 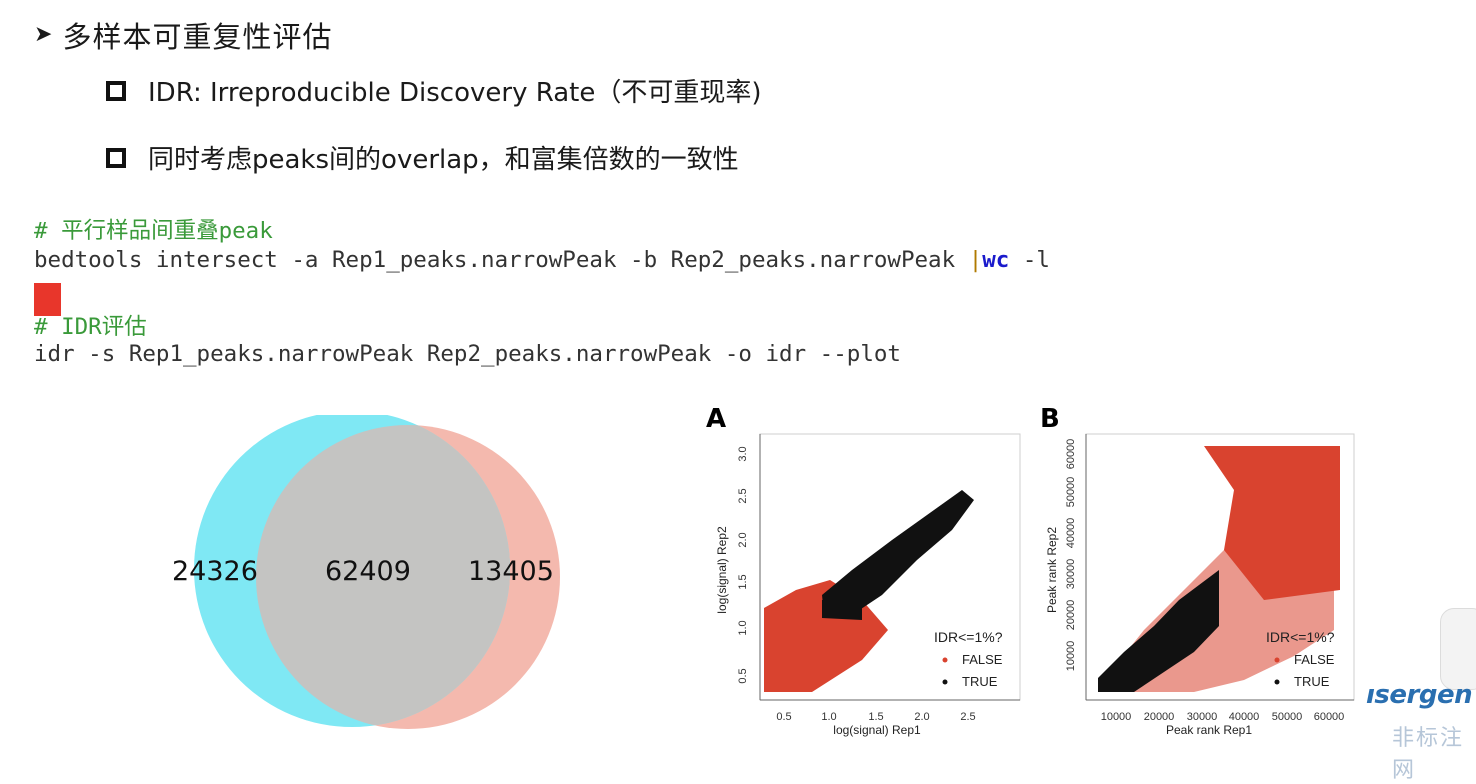 What do you see at coordinates (1071, 533) in the screenshot?
I see `y-tick-label: 40000` at bounding box center [1071, 533].